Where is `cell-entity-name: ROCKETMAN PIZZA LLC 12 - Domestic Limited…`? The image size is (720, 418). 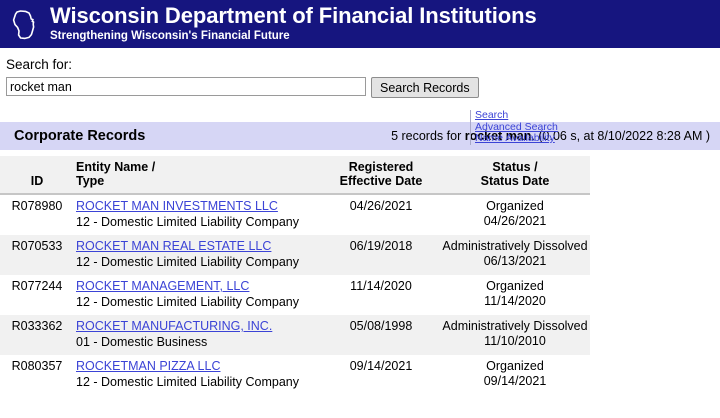
cell-entity-name: ROCKETMAN PIZZA LLC 12 - Domestic Limited… is located at coordinates (198, 375).